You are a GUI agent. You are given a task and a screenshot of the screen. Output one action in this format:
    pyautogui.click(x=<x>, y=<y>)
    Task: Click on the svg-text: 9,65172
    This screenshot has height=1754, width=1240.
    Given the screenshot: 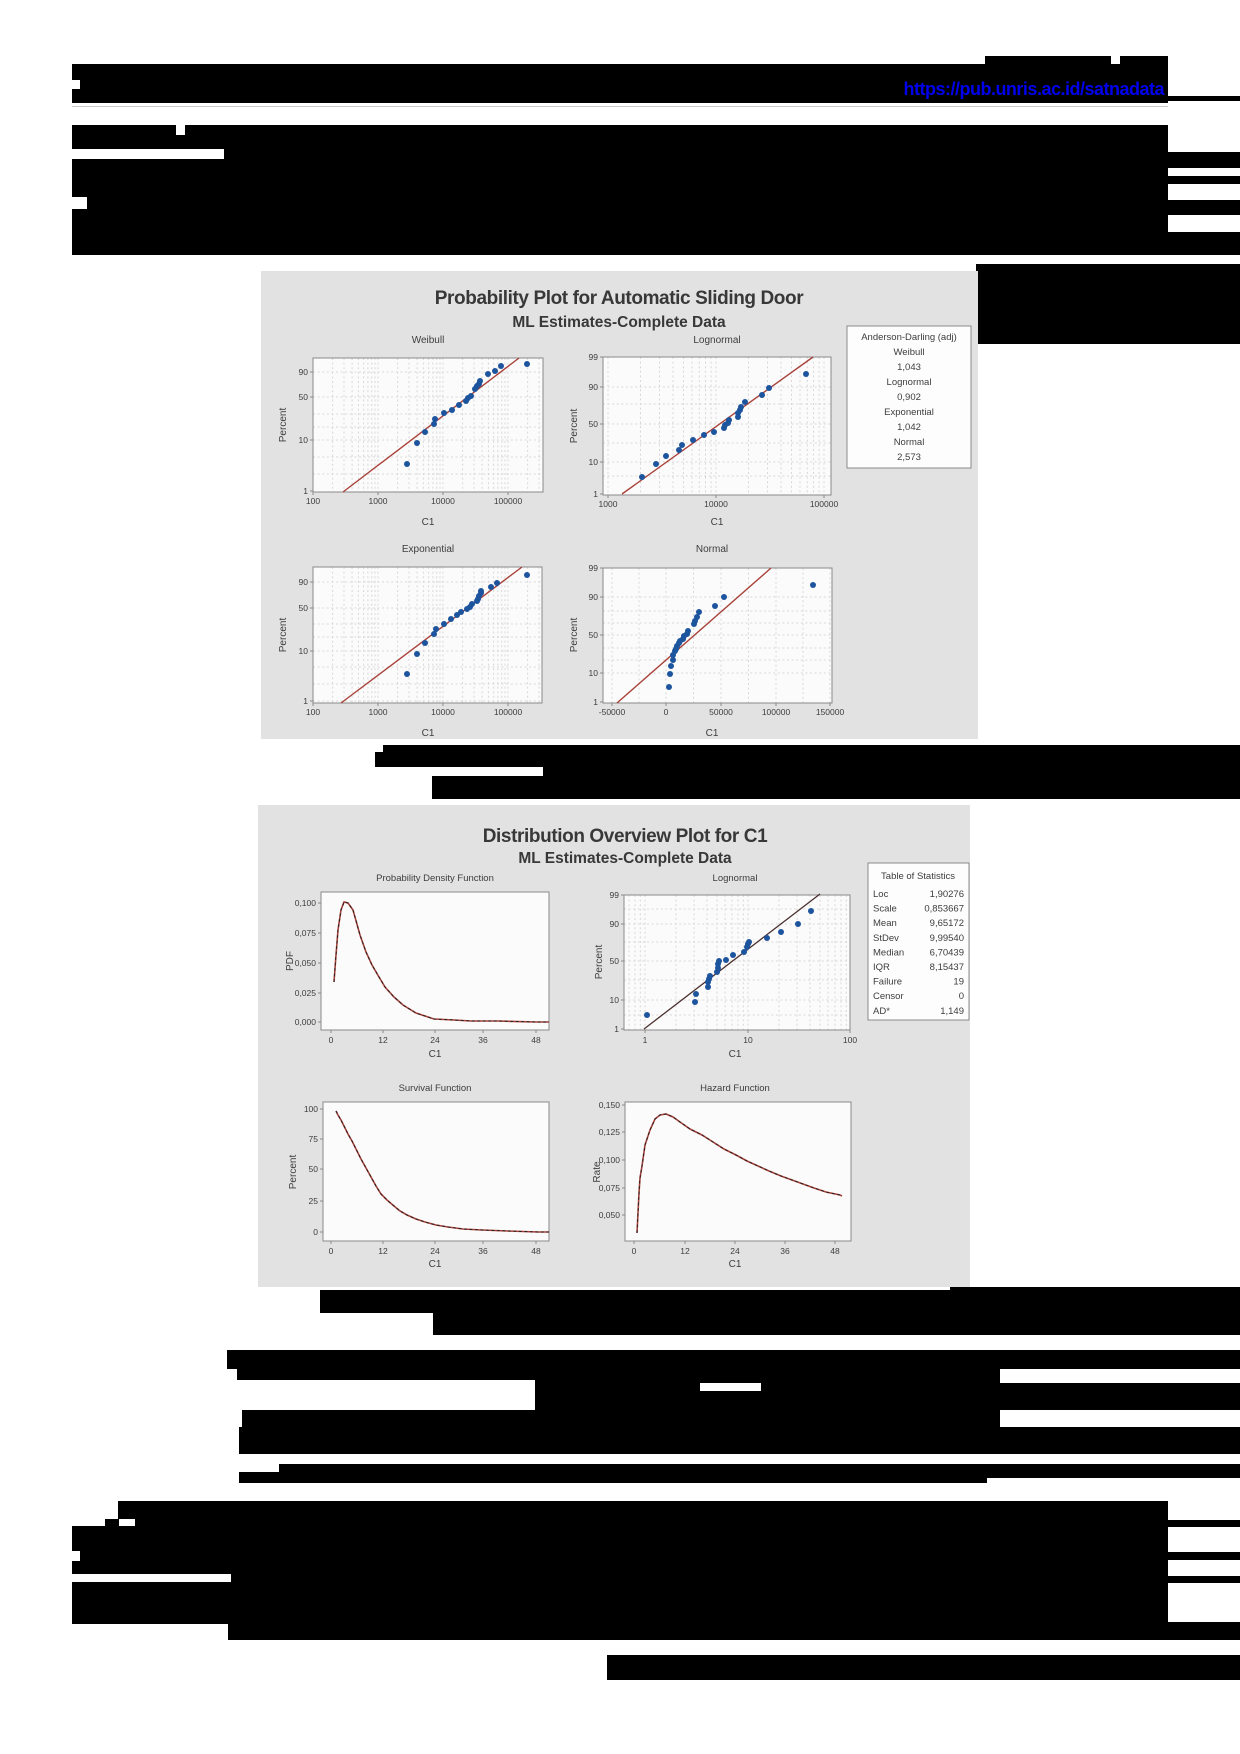 What is the action you would take?
    pyautogui.click(x=947, y=923)
    